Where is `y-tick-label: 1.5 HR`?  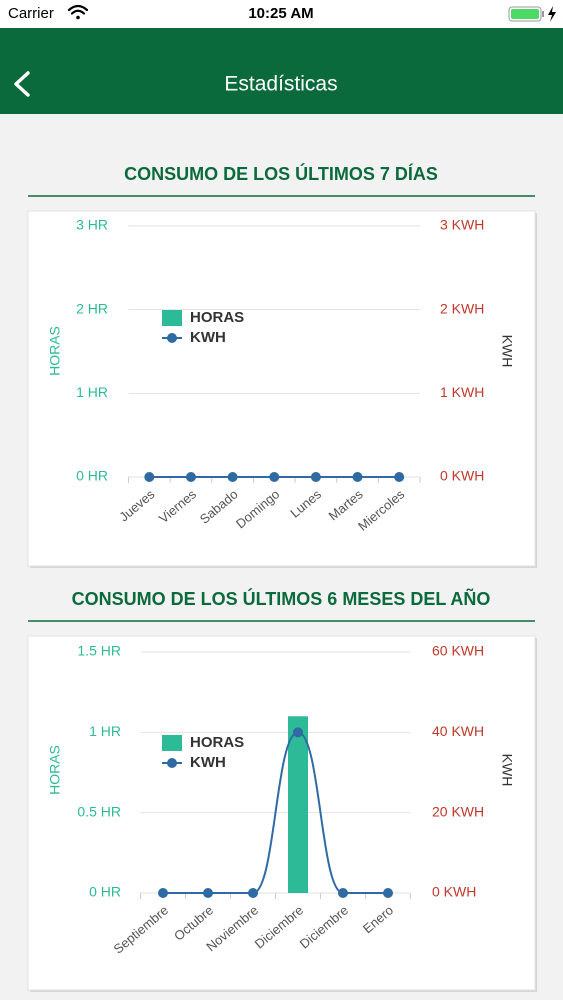
y-tick-label: 1.5 HR is located at coordinates (99, 651).